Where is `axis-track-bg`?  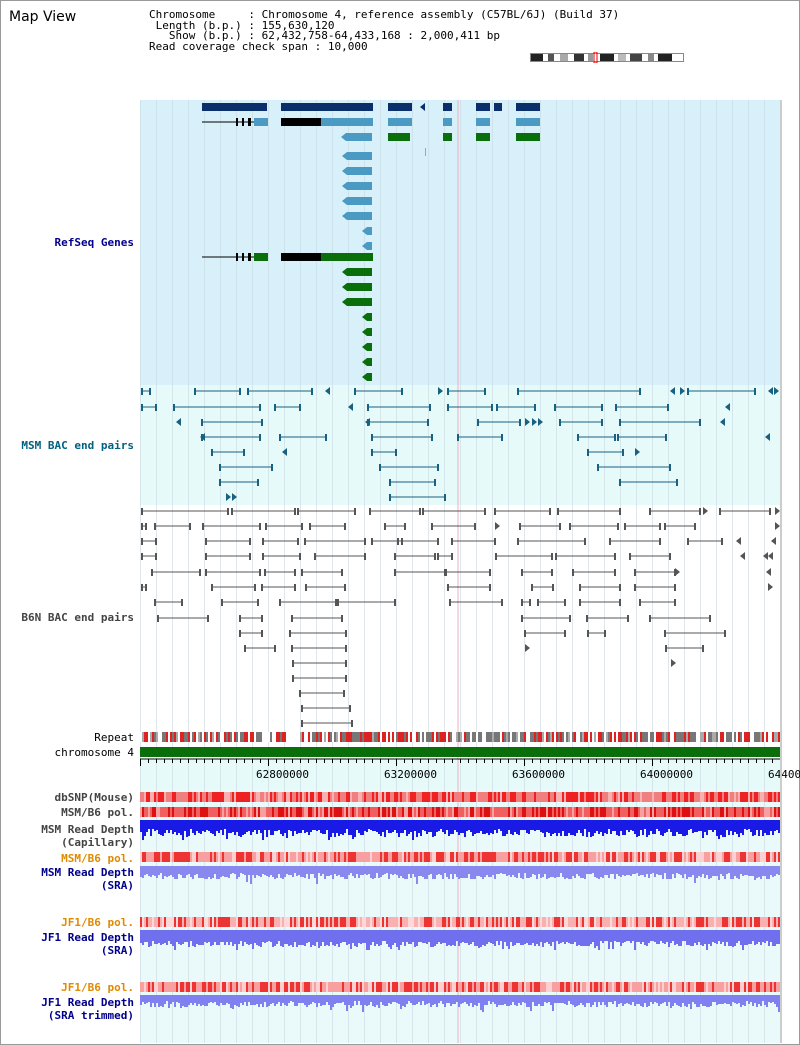 axis-track-bg is located at coordinates (460, 775).